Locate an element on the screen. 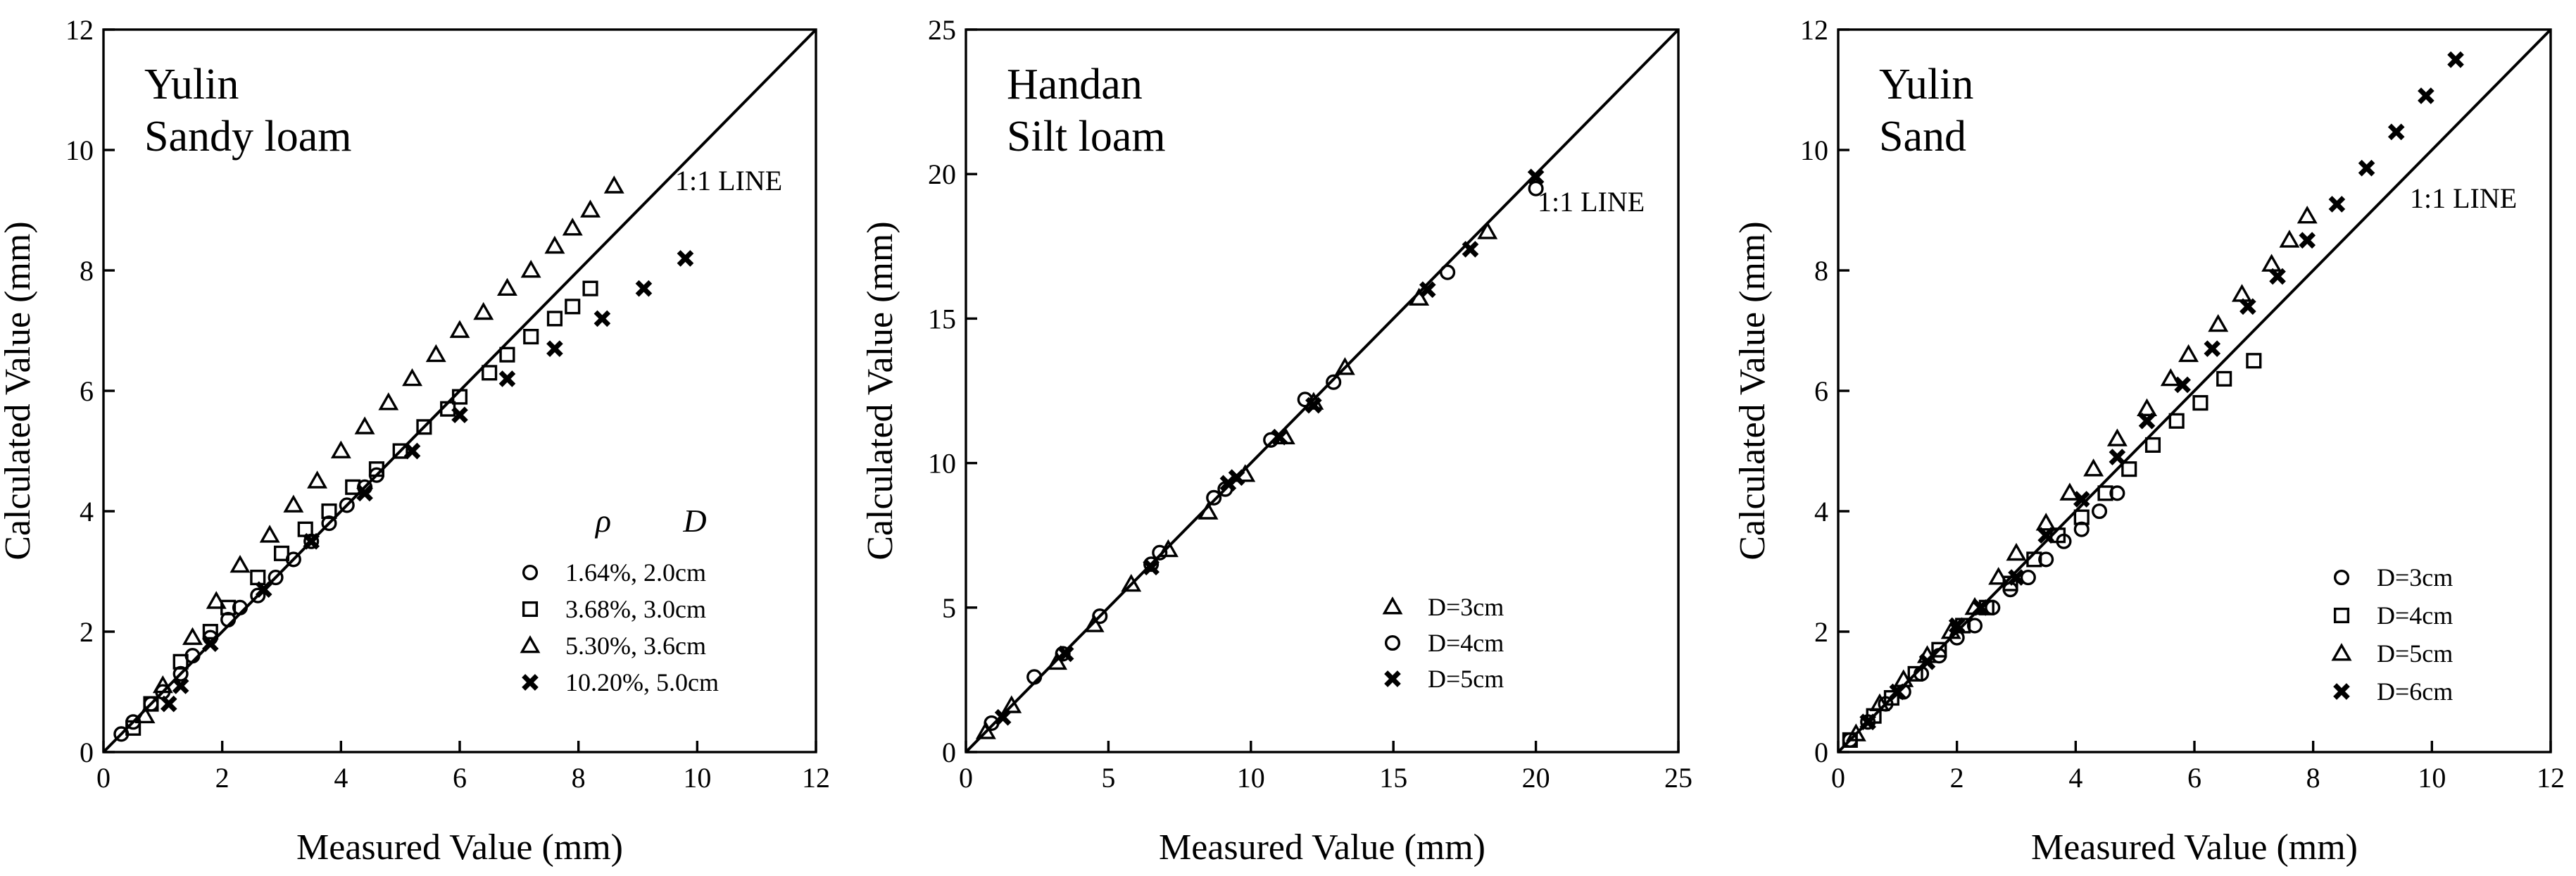  x-axis-title: Measured Value (mm) is located at coordinates (2194, 847).